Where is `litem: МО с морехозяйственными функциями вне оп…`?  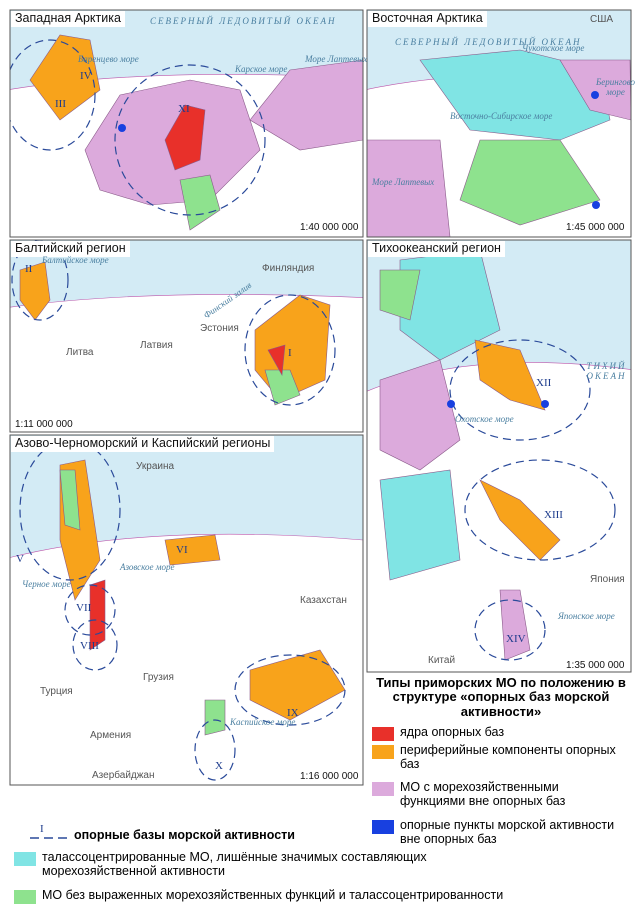
litem: МО с морехозяйственными функциями вне оп… is located at coordinates (483, 794).